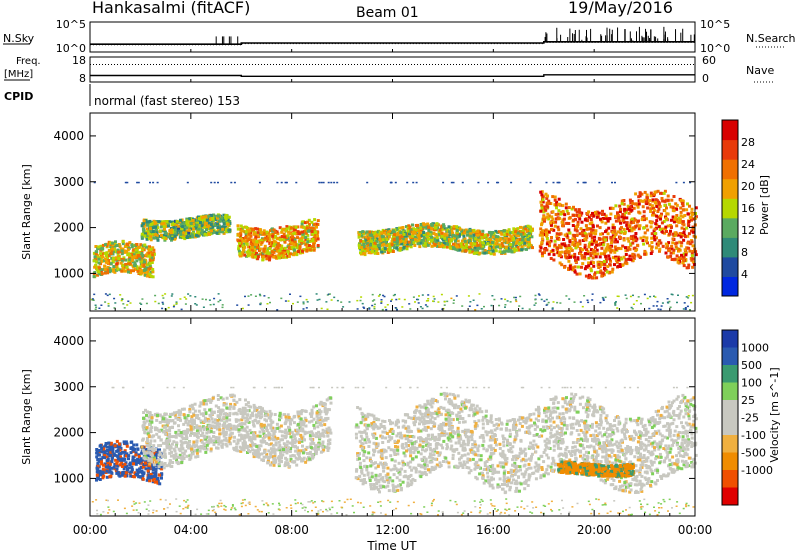 The width and height of the screenshot is (800, 554). Describe the element at coordinates (68, 136) in the screenshot. I see `y-tick-label: 4000` at that location.